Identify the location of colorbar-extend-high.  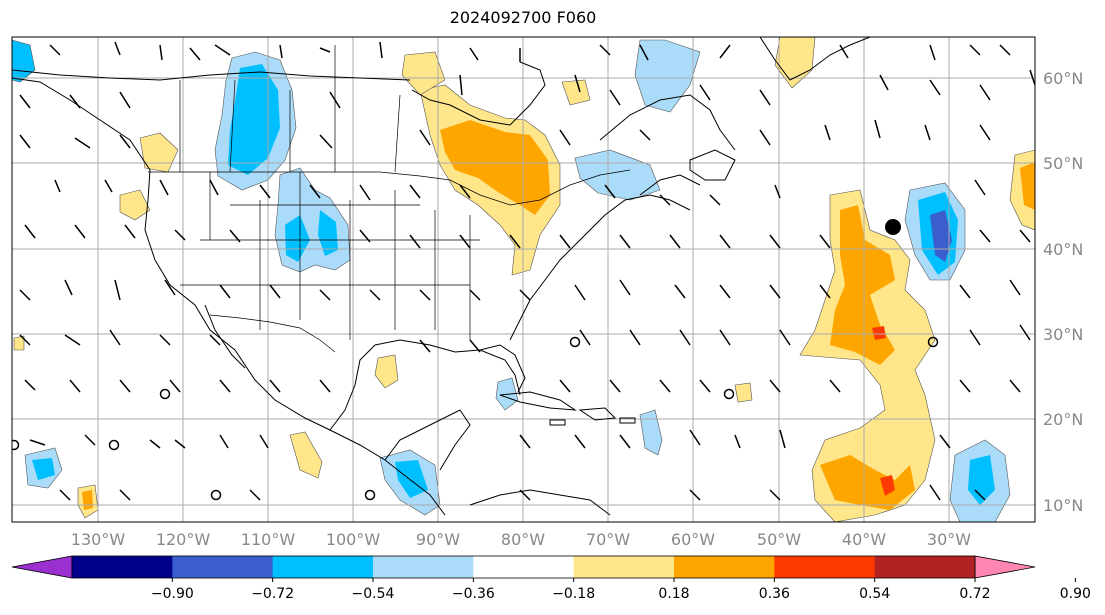
(1005, 567).